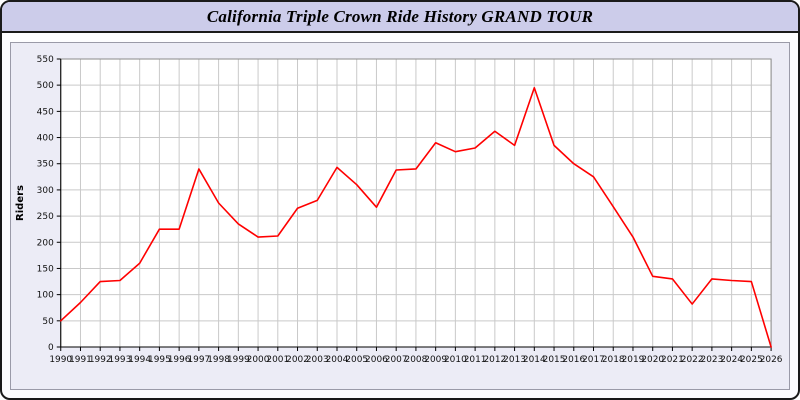 This screenshot has width=800, height=400. What do you see at coordinates (376, 360) in the screenshot?
I see `x-tick-label: 2006` at bounding box center [376, 360].